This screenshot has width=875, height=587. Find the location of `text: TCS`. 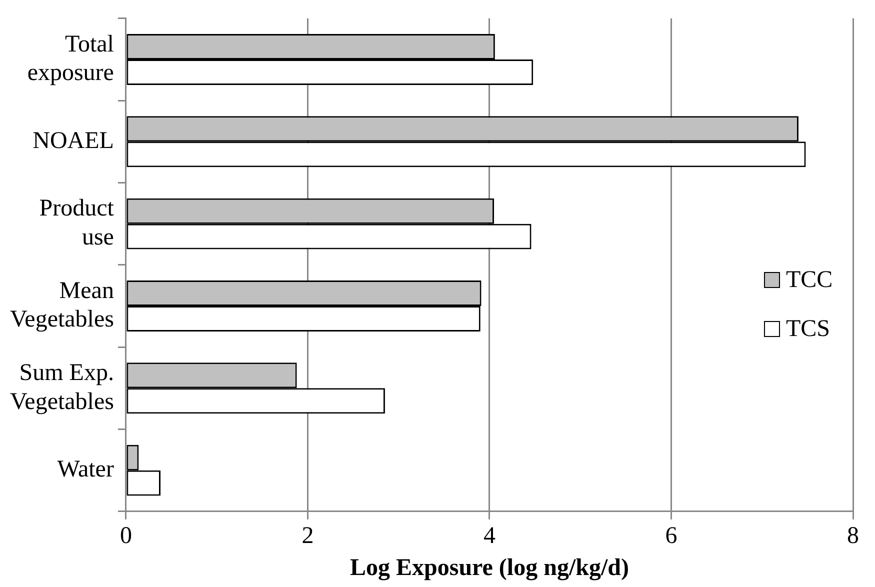

text: TCS is located at coordinates (808, 329).